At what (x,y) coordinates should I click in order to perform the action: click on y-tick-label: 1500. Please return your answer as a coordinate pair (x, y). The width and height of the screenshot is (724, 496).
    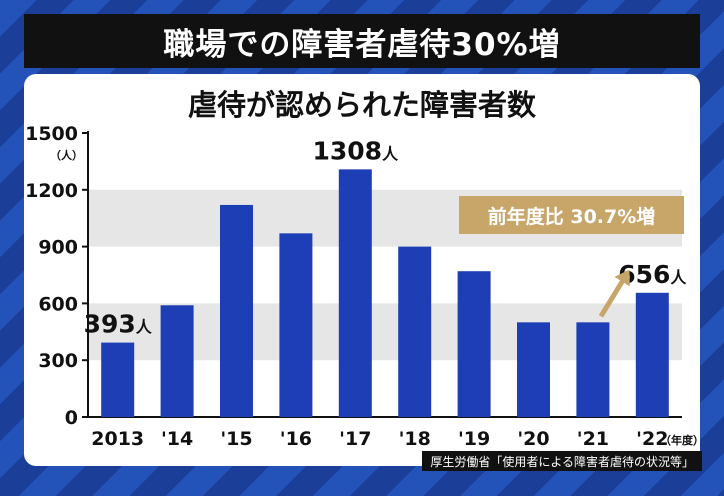
    Looking at the image, I should click on (51, 134).